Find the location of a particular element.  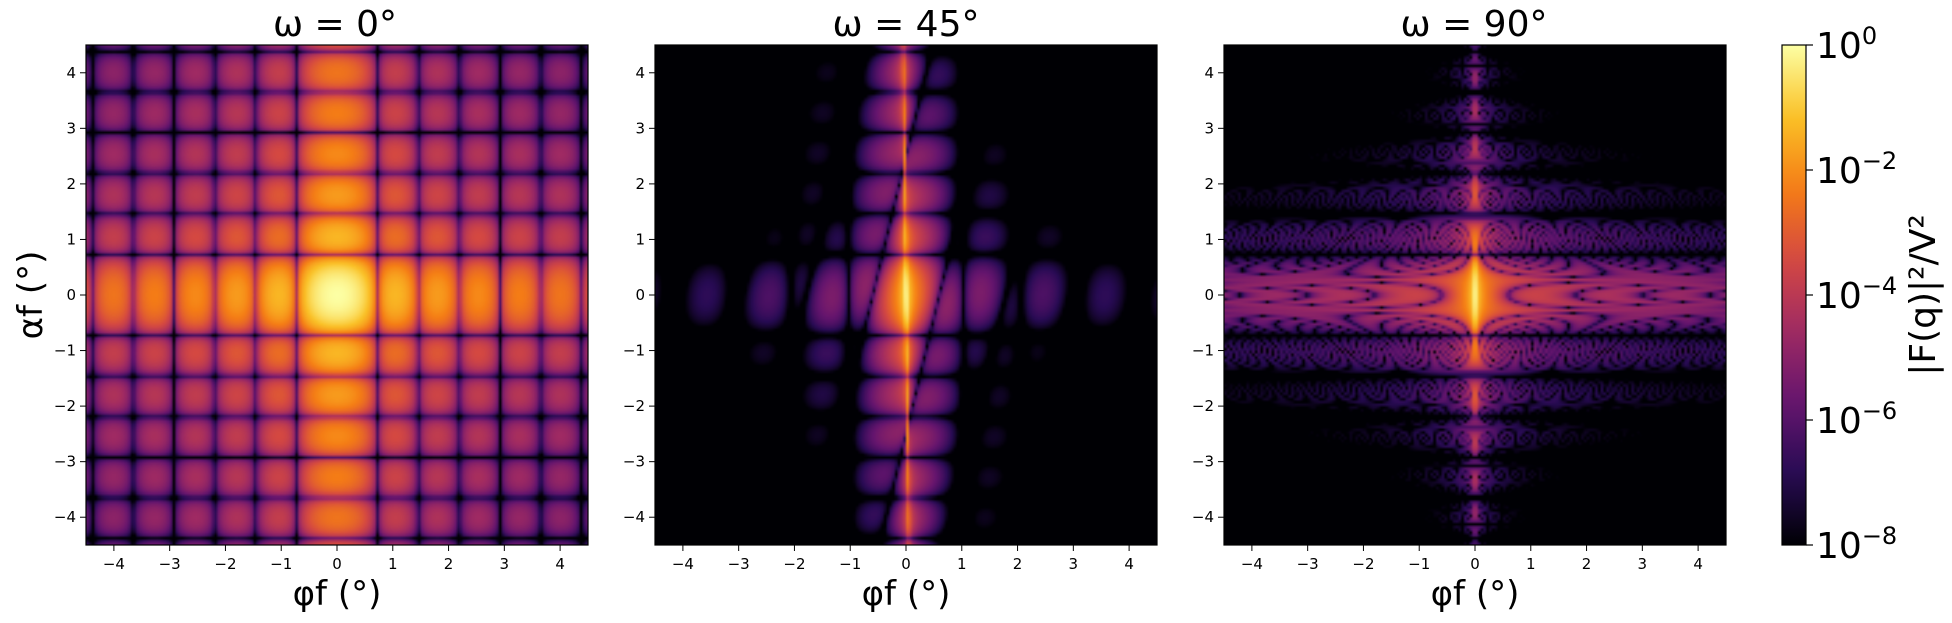

colorbar-tick-label: 10⁻⁶ is located at coordinates (1856, 419).